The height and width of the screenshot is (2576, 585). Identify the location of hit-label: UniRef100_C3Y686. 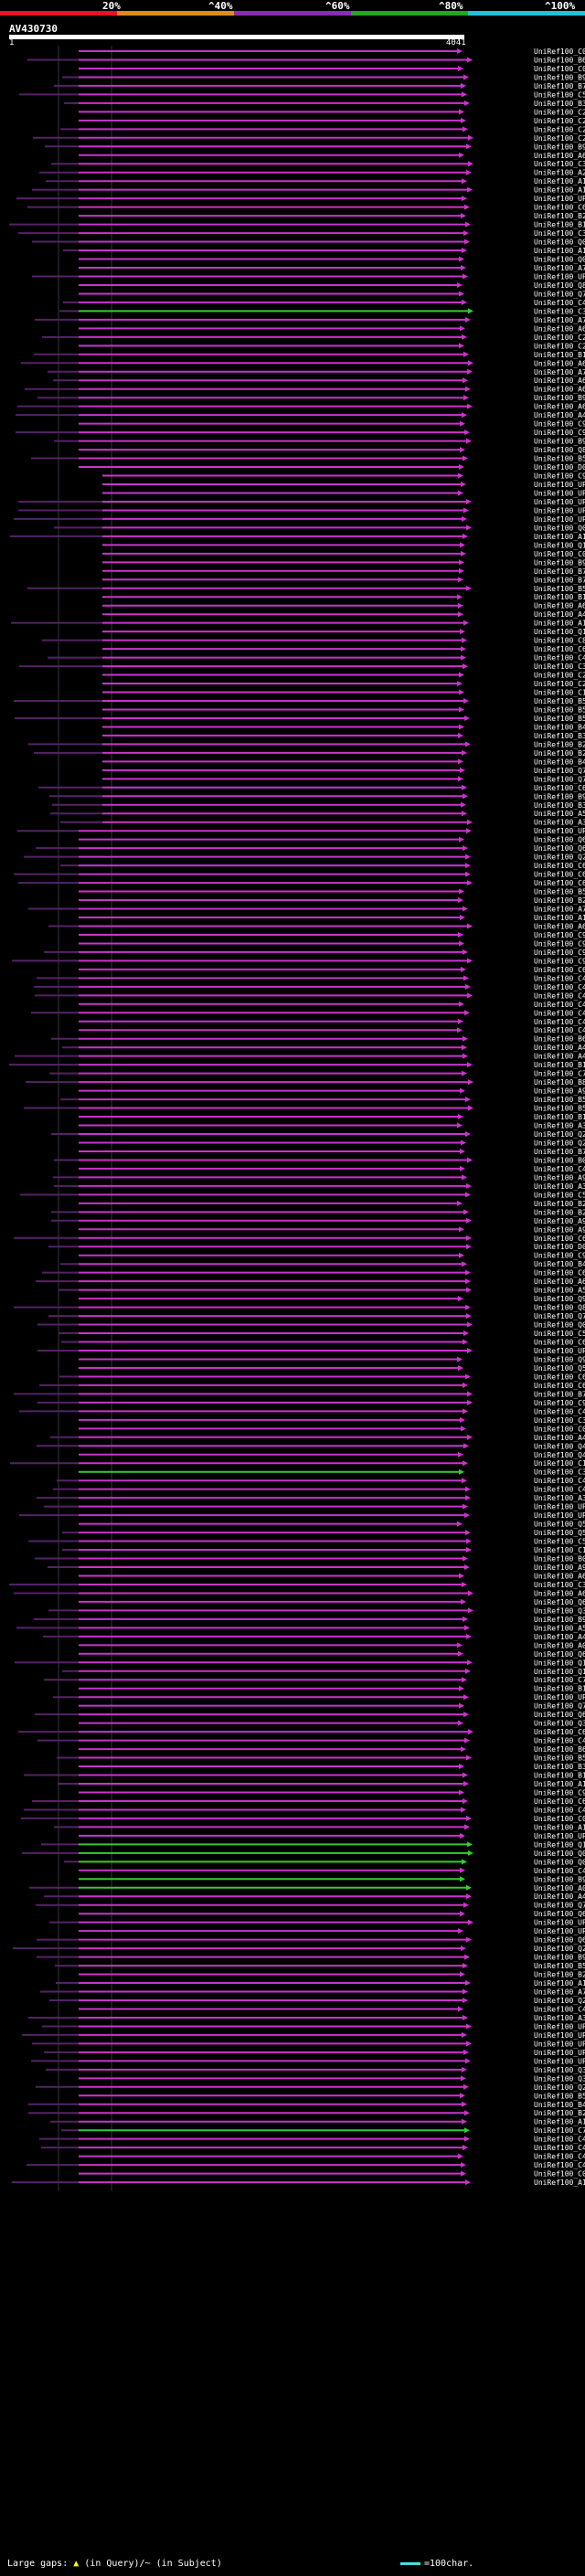
(560, 1472).